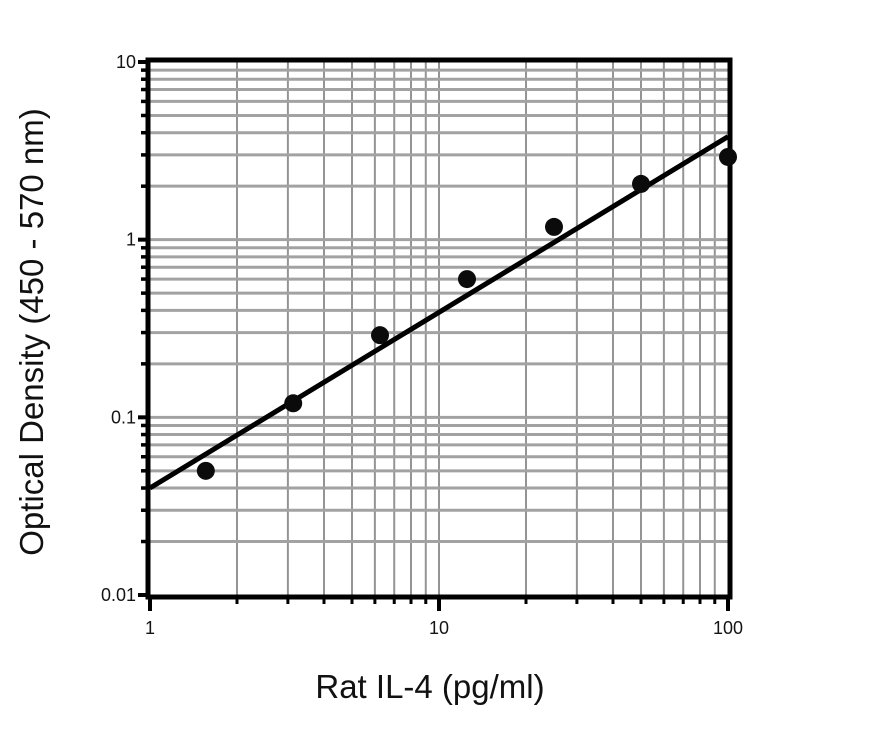 This screenshot has width=873, height=750. Describe the element at coordinates (430, 686) in the screenshot. I see `x-axis-title: Rat IL-4 (pg/ml)` at that location.